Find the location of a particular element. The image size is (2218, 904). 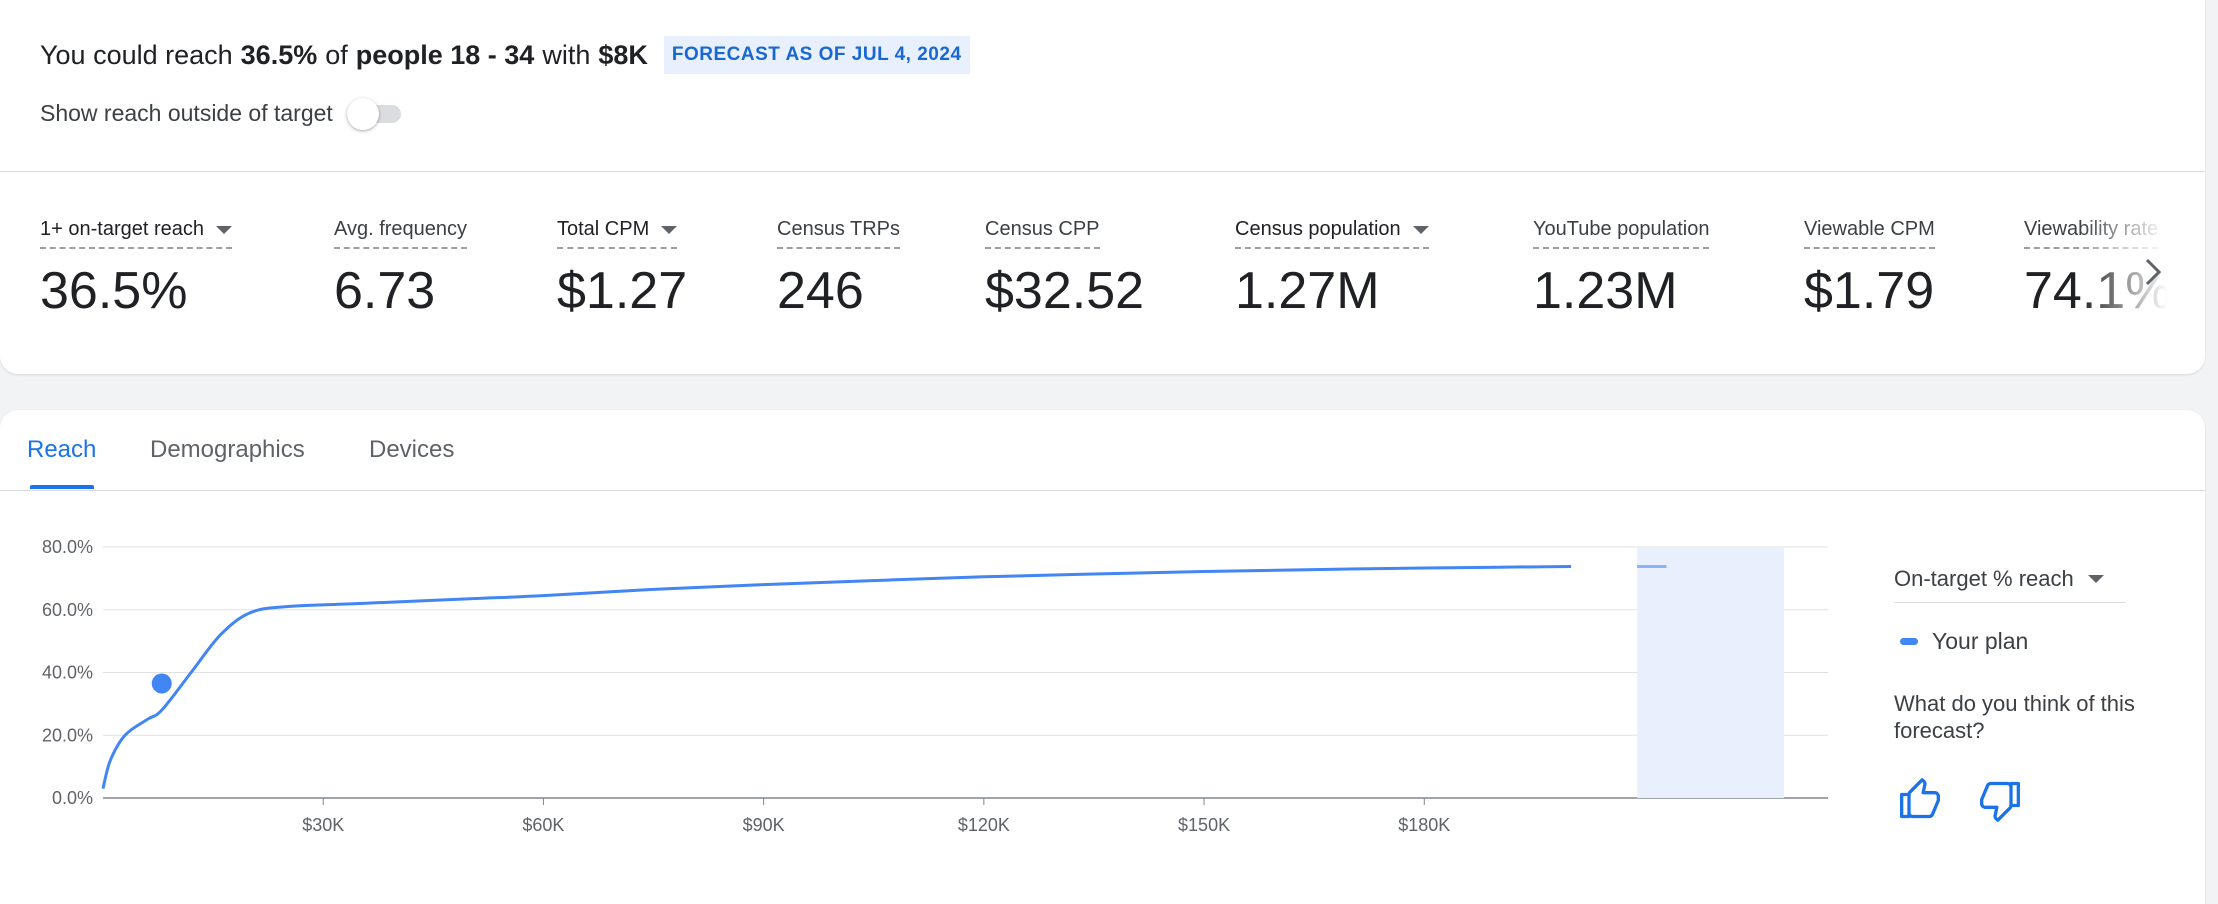

metric-label: Census CPP is located at coordinates (1042, 233).